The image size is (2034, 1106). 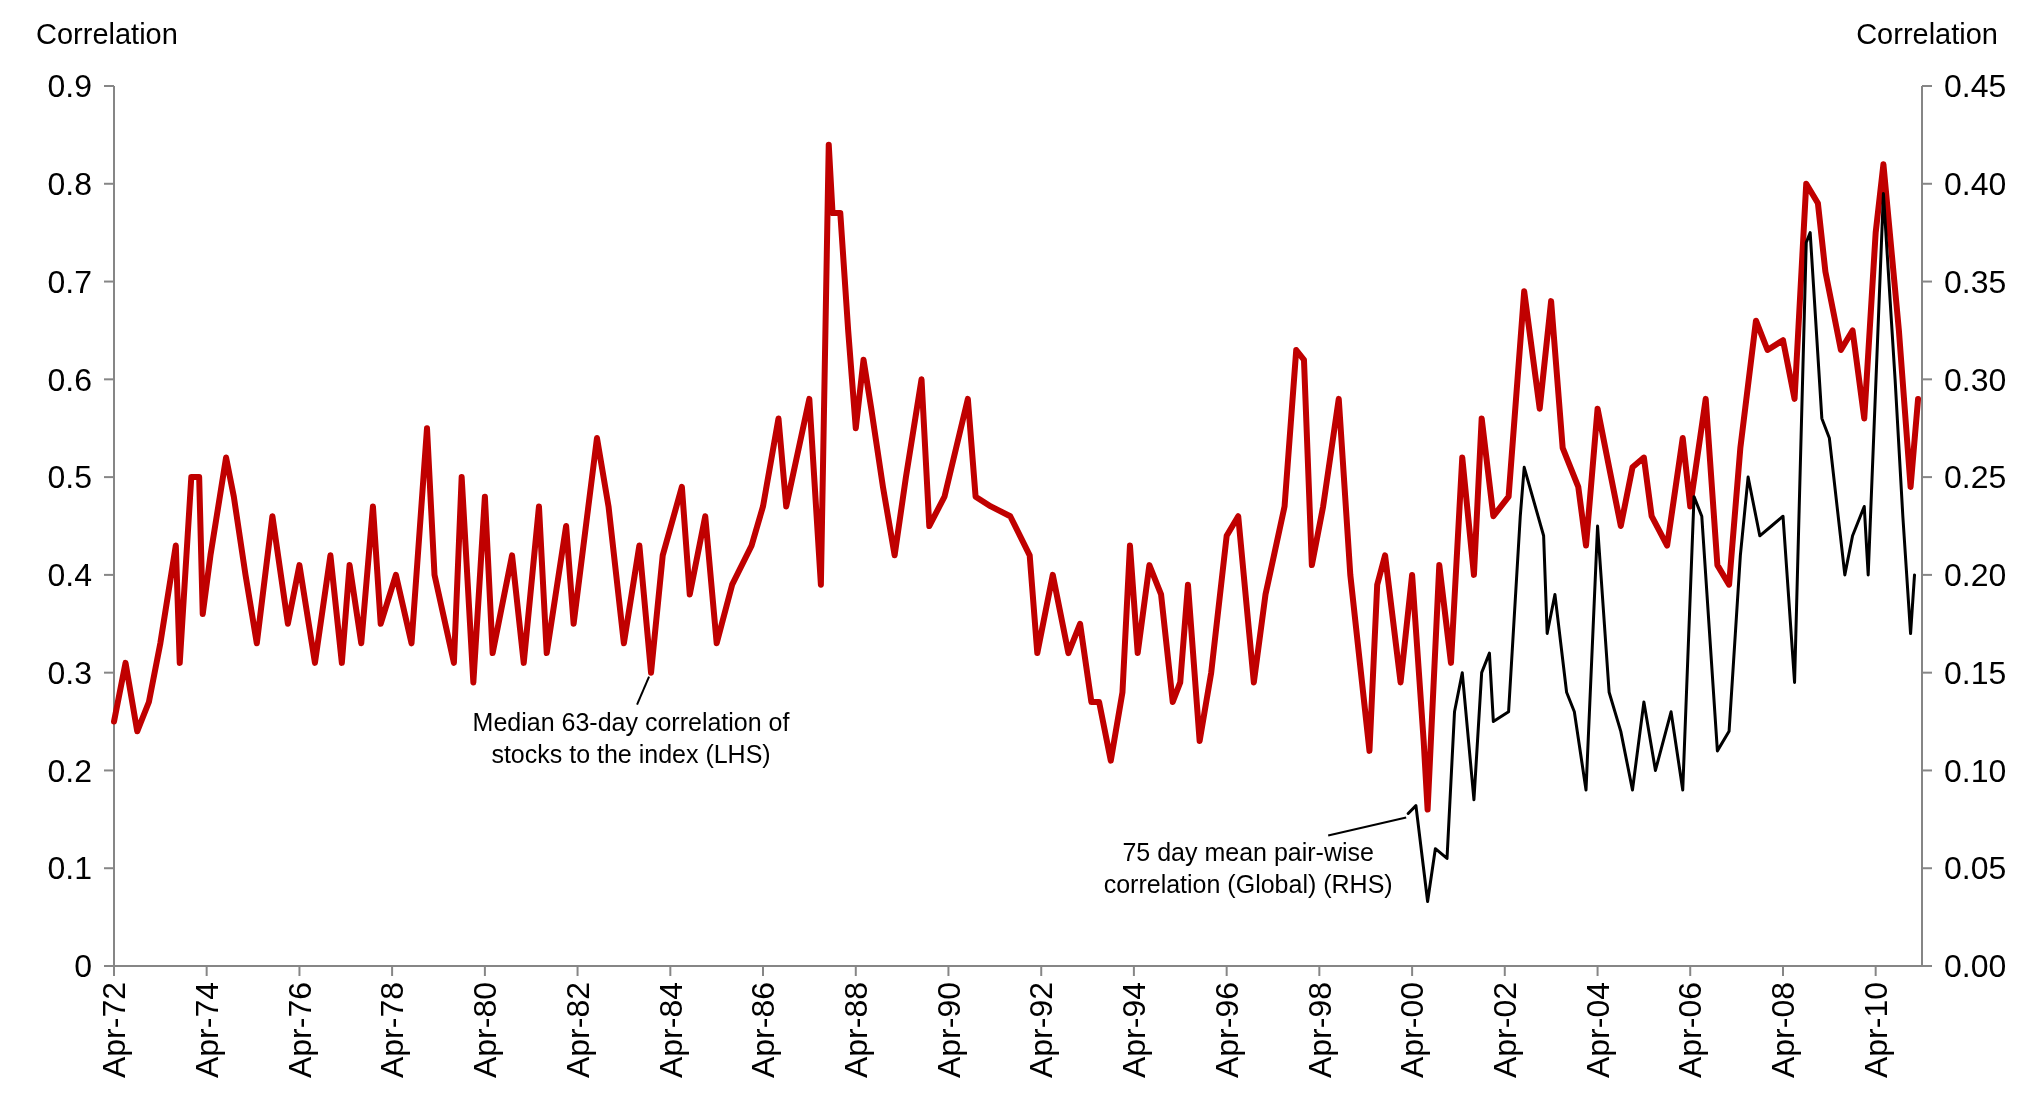 I want to click on y2-tick-label: 0.25, so click(x=1975, y=477).